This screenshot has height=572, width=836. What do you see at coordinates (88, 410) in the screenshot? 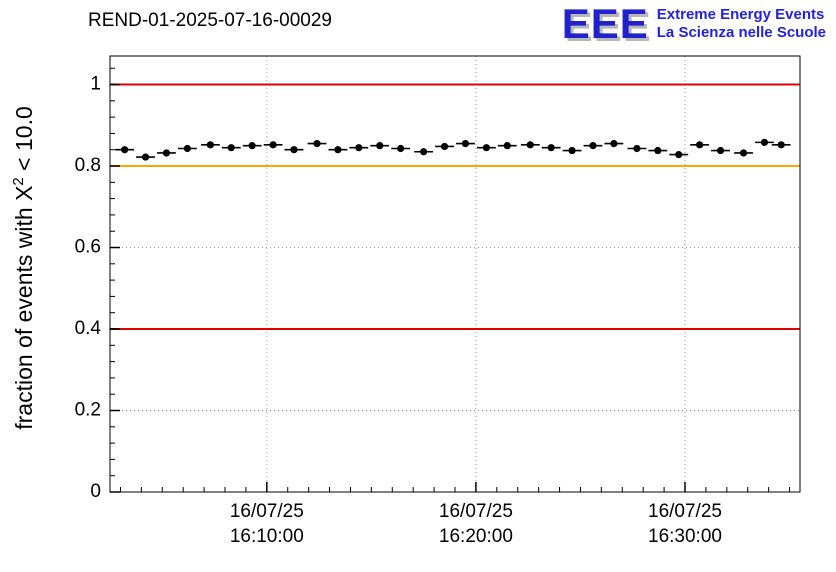
I see `svg-text: 0.2` at bounding box center [88, 410].